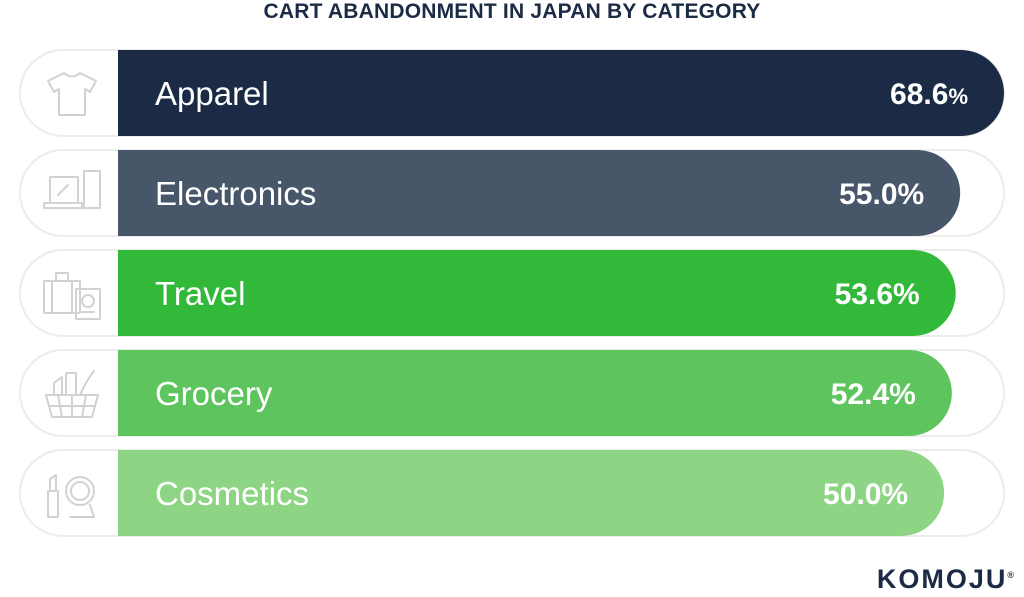 The image size is (1024, 597). I want to click on chart-title: CART ABANDONMENT IN JAPAN BY CATEGORY, so click(512, 11).